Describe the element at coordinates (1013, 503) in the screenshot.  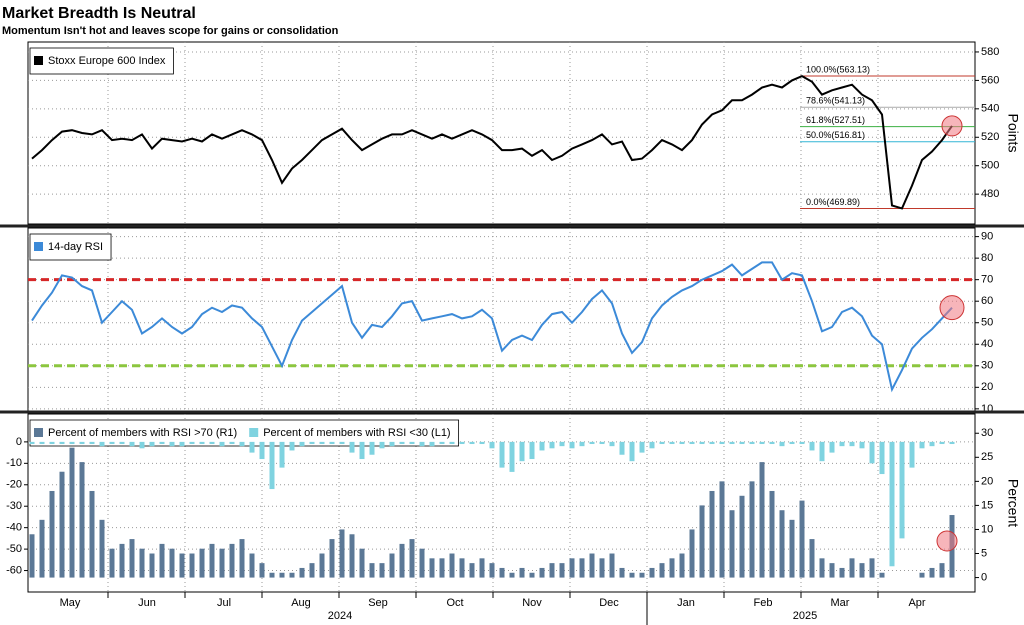
I see `axis-label: Percent` at that location.